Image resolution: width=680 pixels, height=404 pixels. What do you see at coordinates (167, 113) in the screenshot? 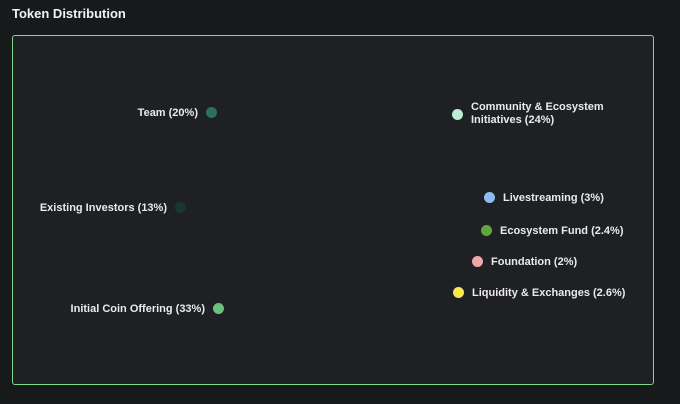
I see `legend-label-team: Team (20%)` at bounding box center [167, 113].